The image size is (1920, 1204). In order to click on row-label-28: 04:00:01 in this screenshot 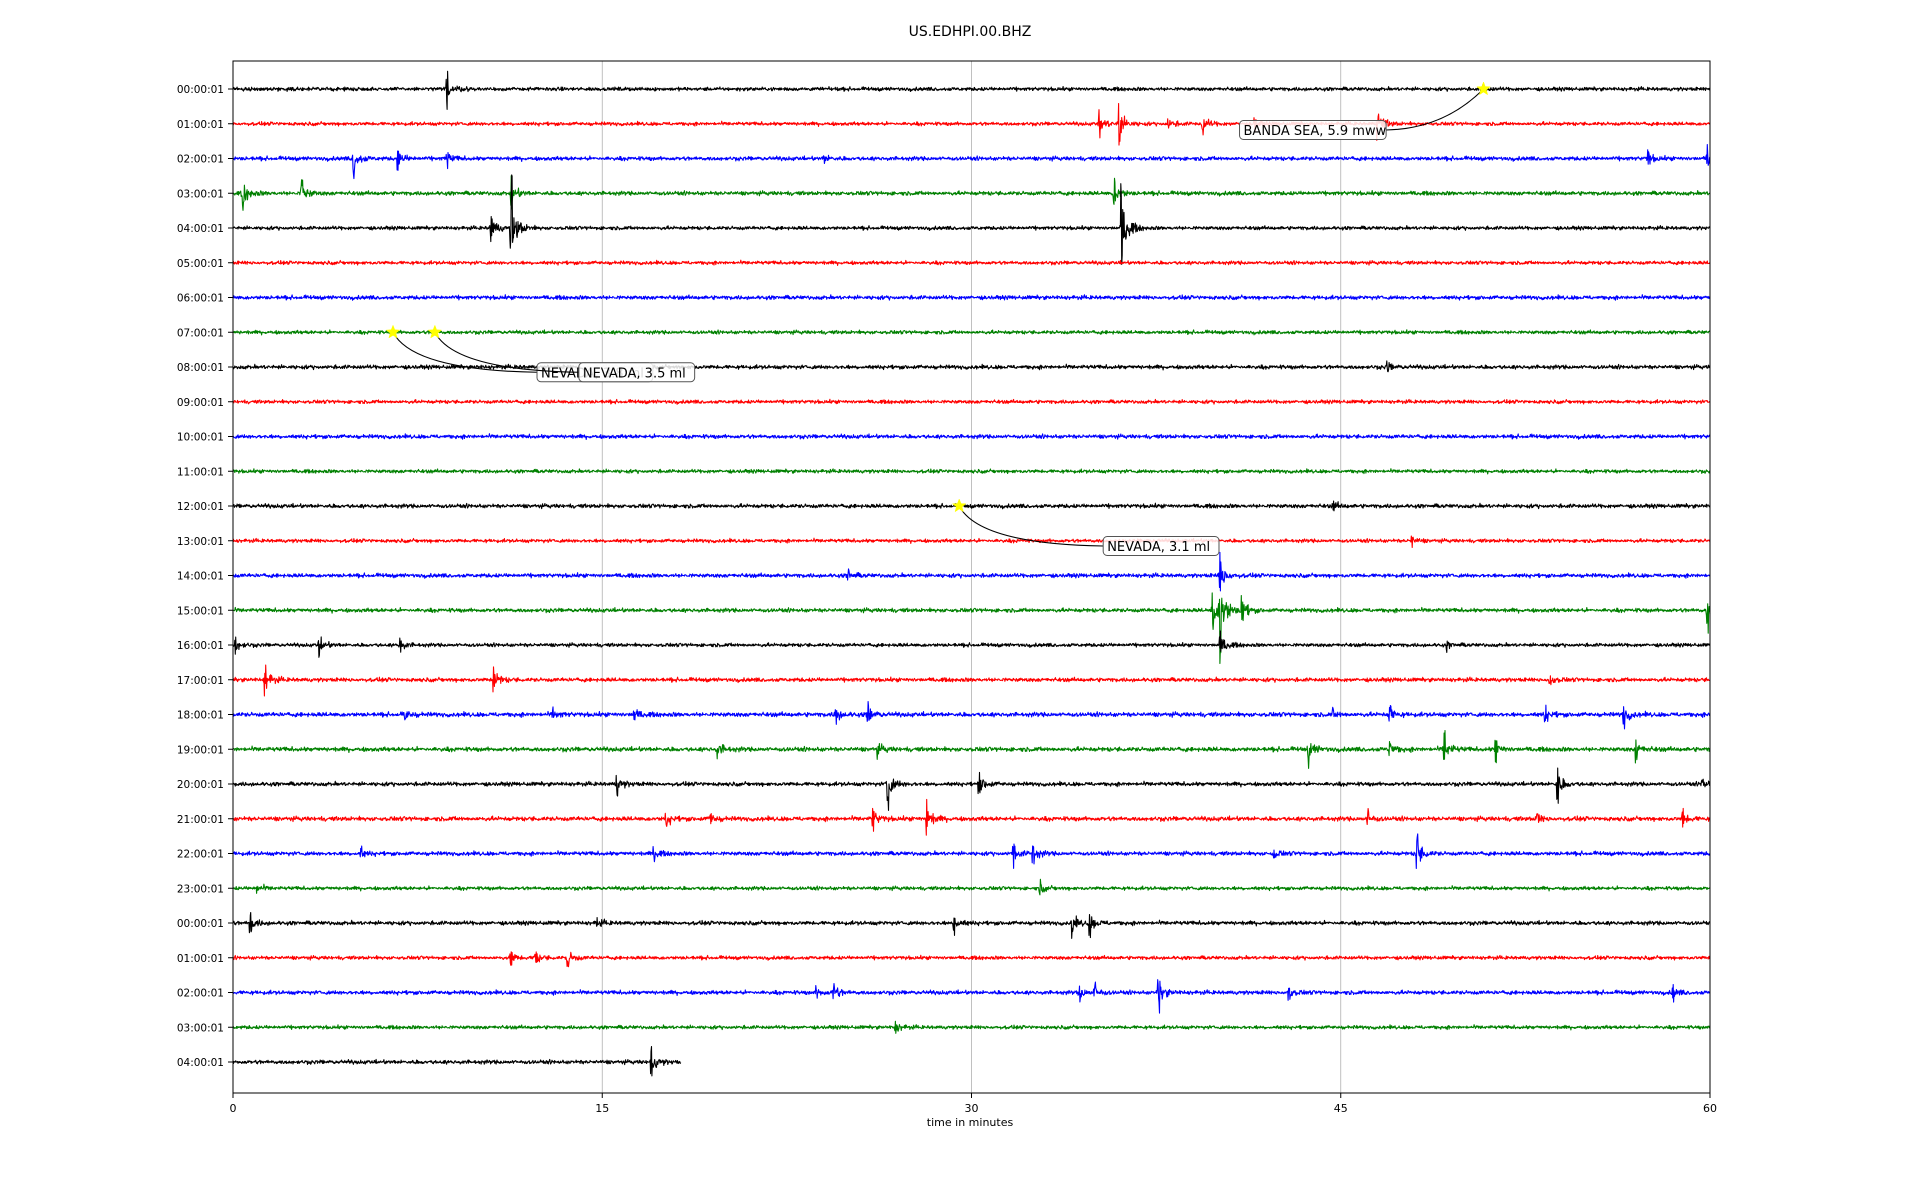, I will do `click(200, 1063)`.